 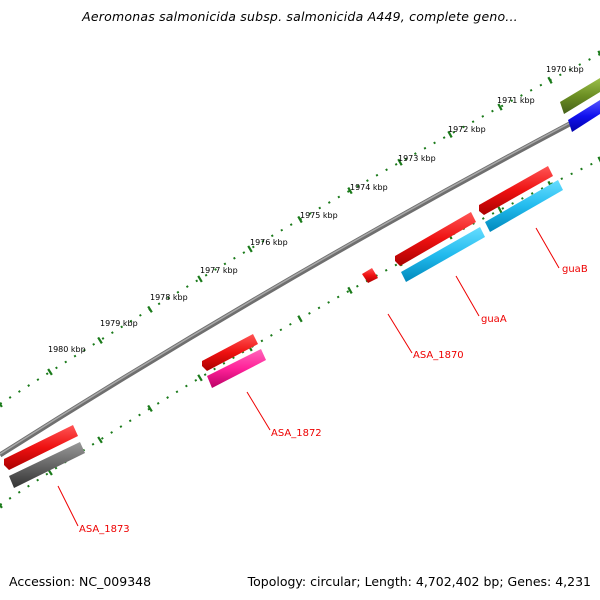 I want to click on gene-label-guaB: guaB, so click(x=575, y=269).